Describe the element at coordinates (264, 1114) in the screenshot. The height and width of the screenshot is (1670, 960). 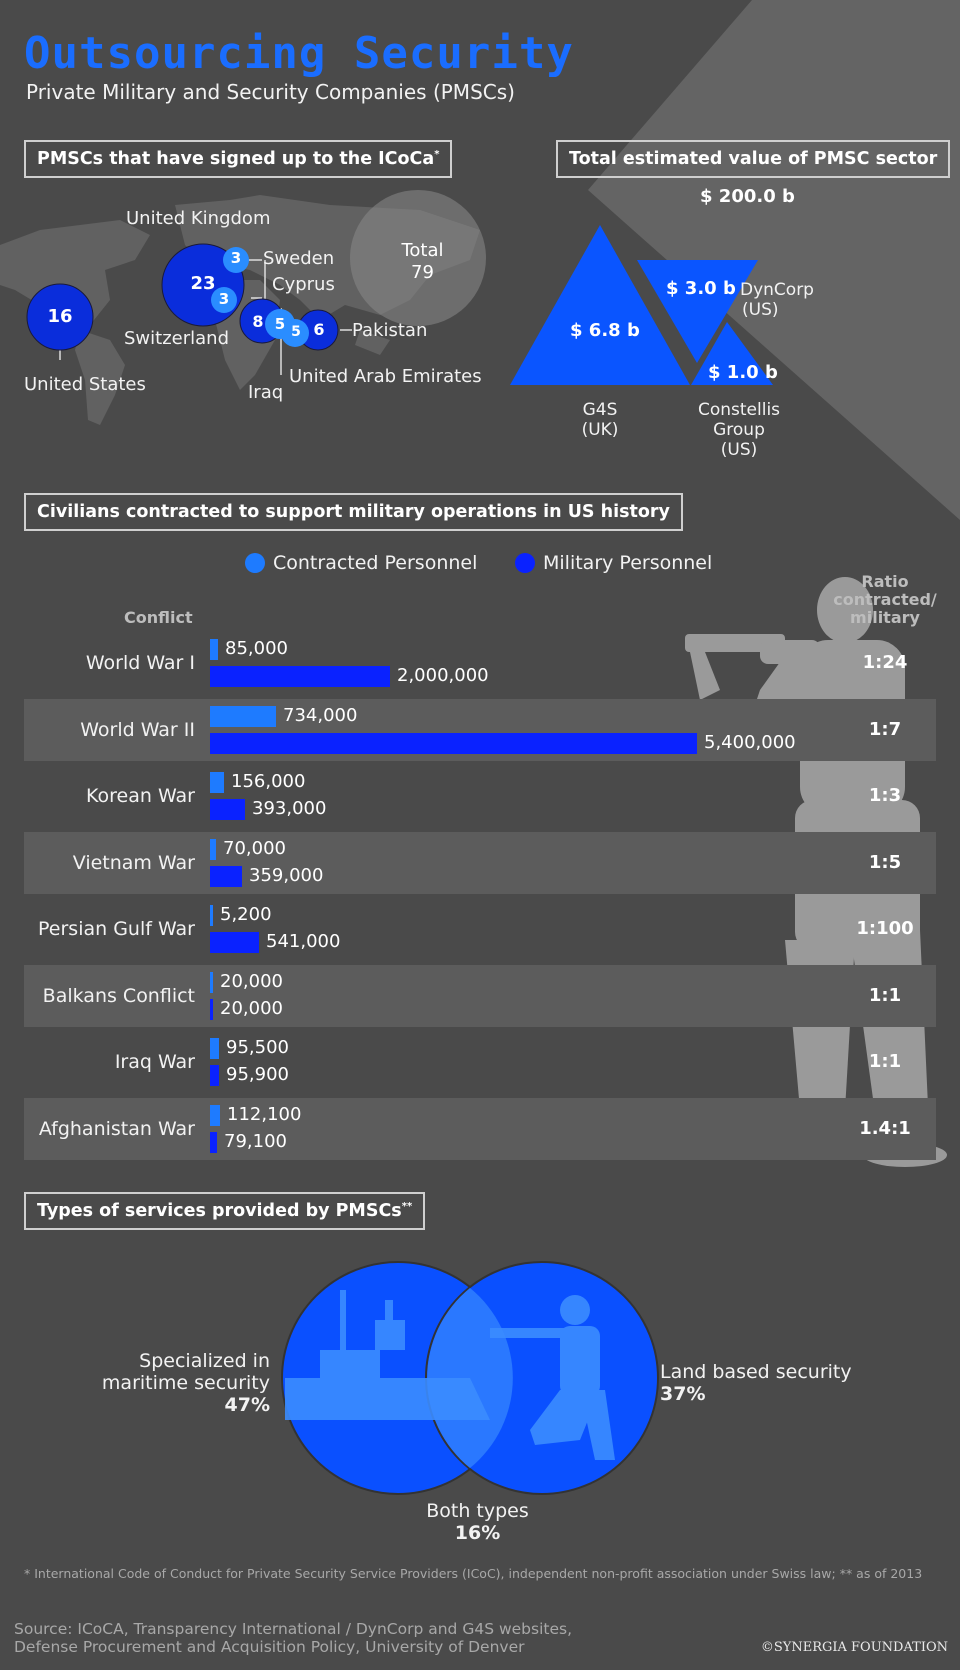
I see `value-contracted: 112,100` at that location.